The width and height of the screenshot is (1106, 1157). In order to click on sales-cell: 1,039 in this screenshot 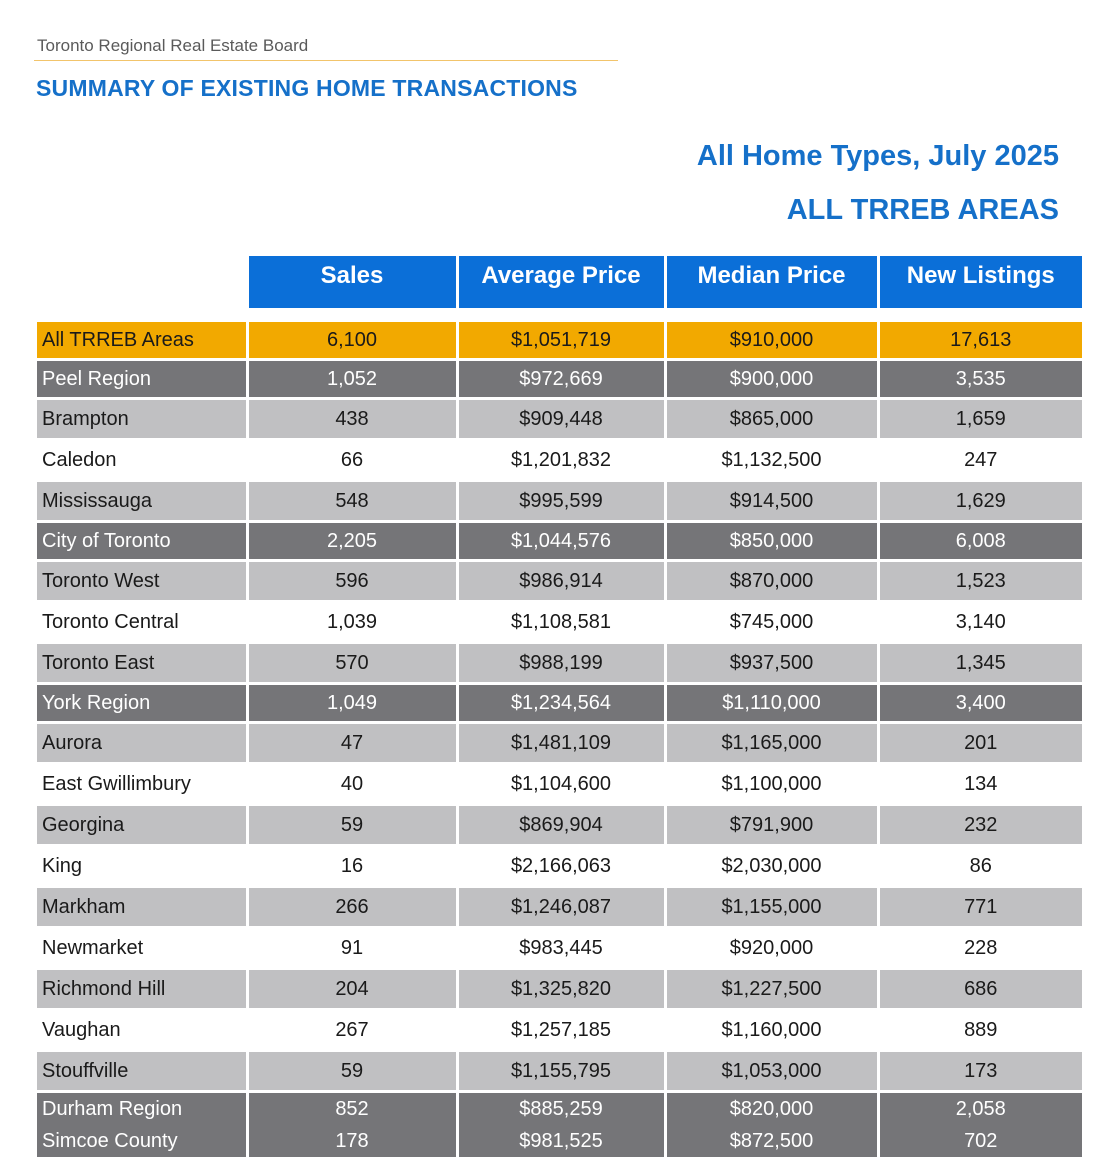, I will do `click(351, 622)`.